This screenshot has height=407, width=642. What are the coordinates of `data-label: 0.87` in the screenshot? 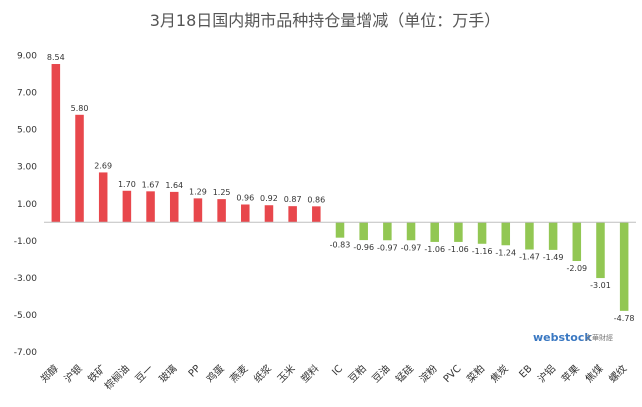 It's located at (293, 199).